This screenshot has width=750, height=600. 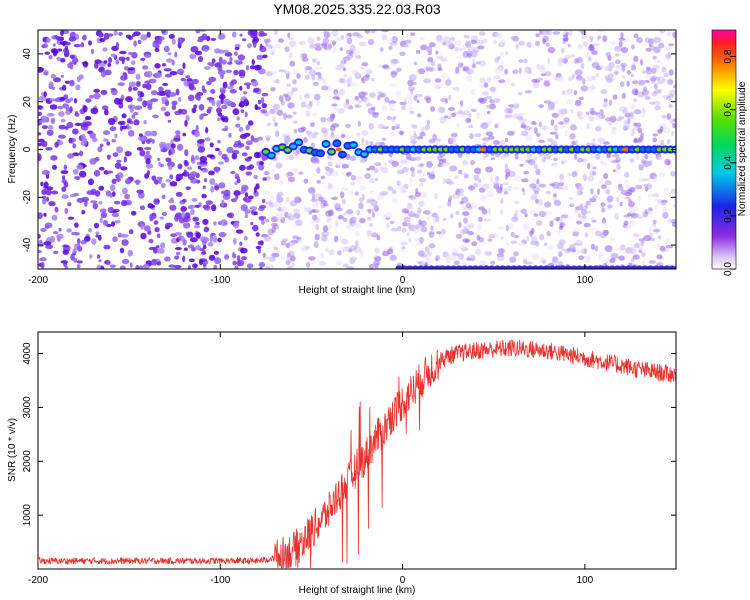 I want to click on snr-x-tick-label: 0, so click(x=403, y=580).